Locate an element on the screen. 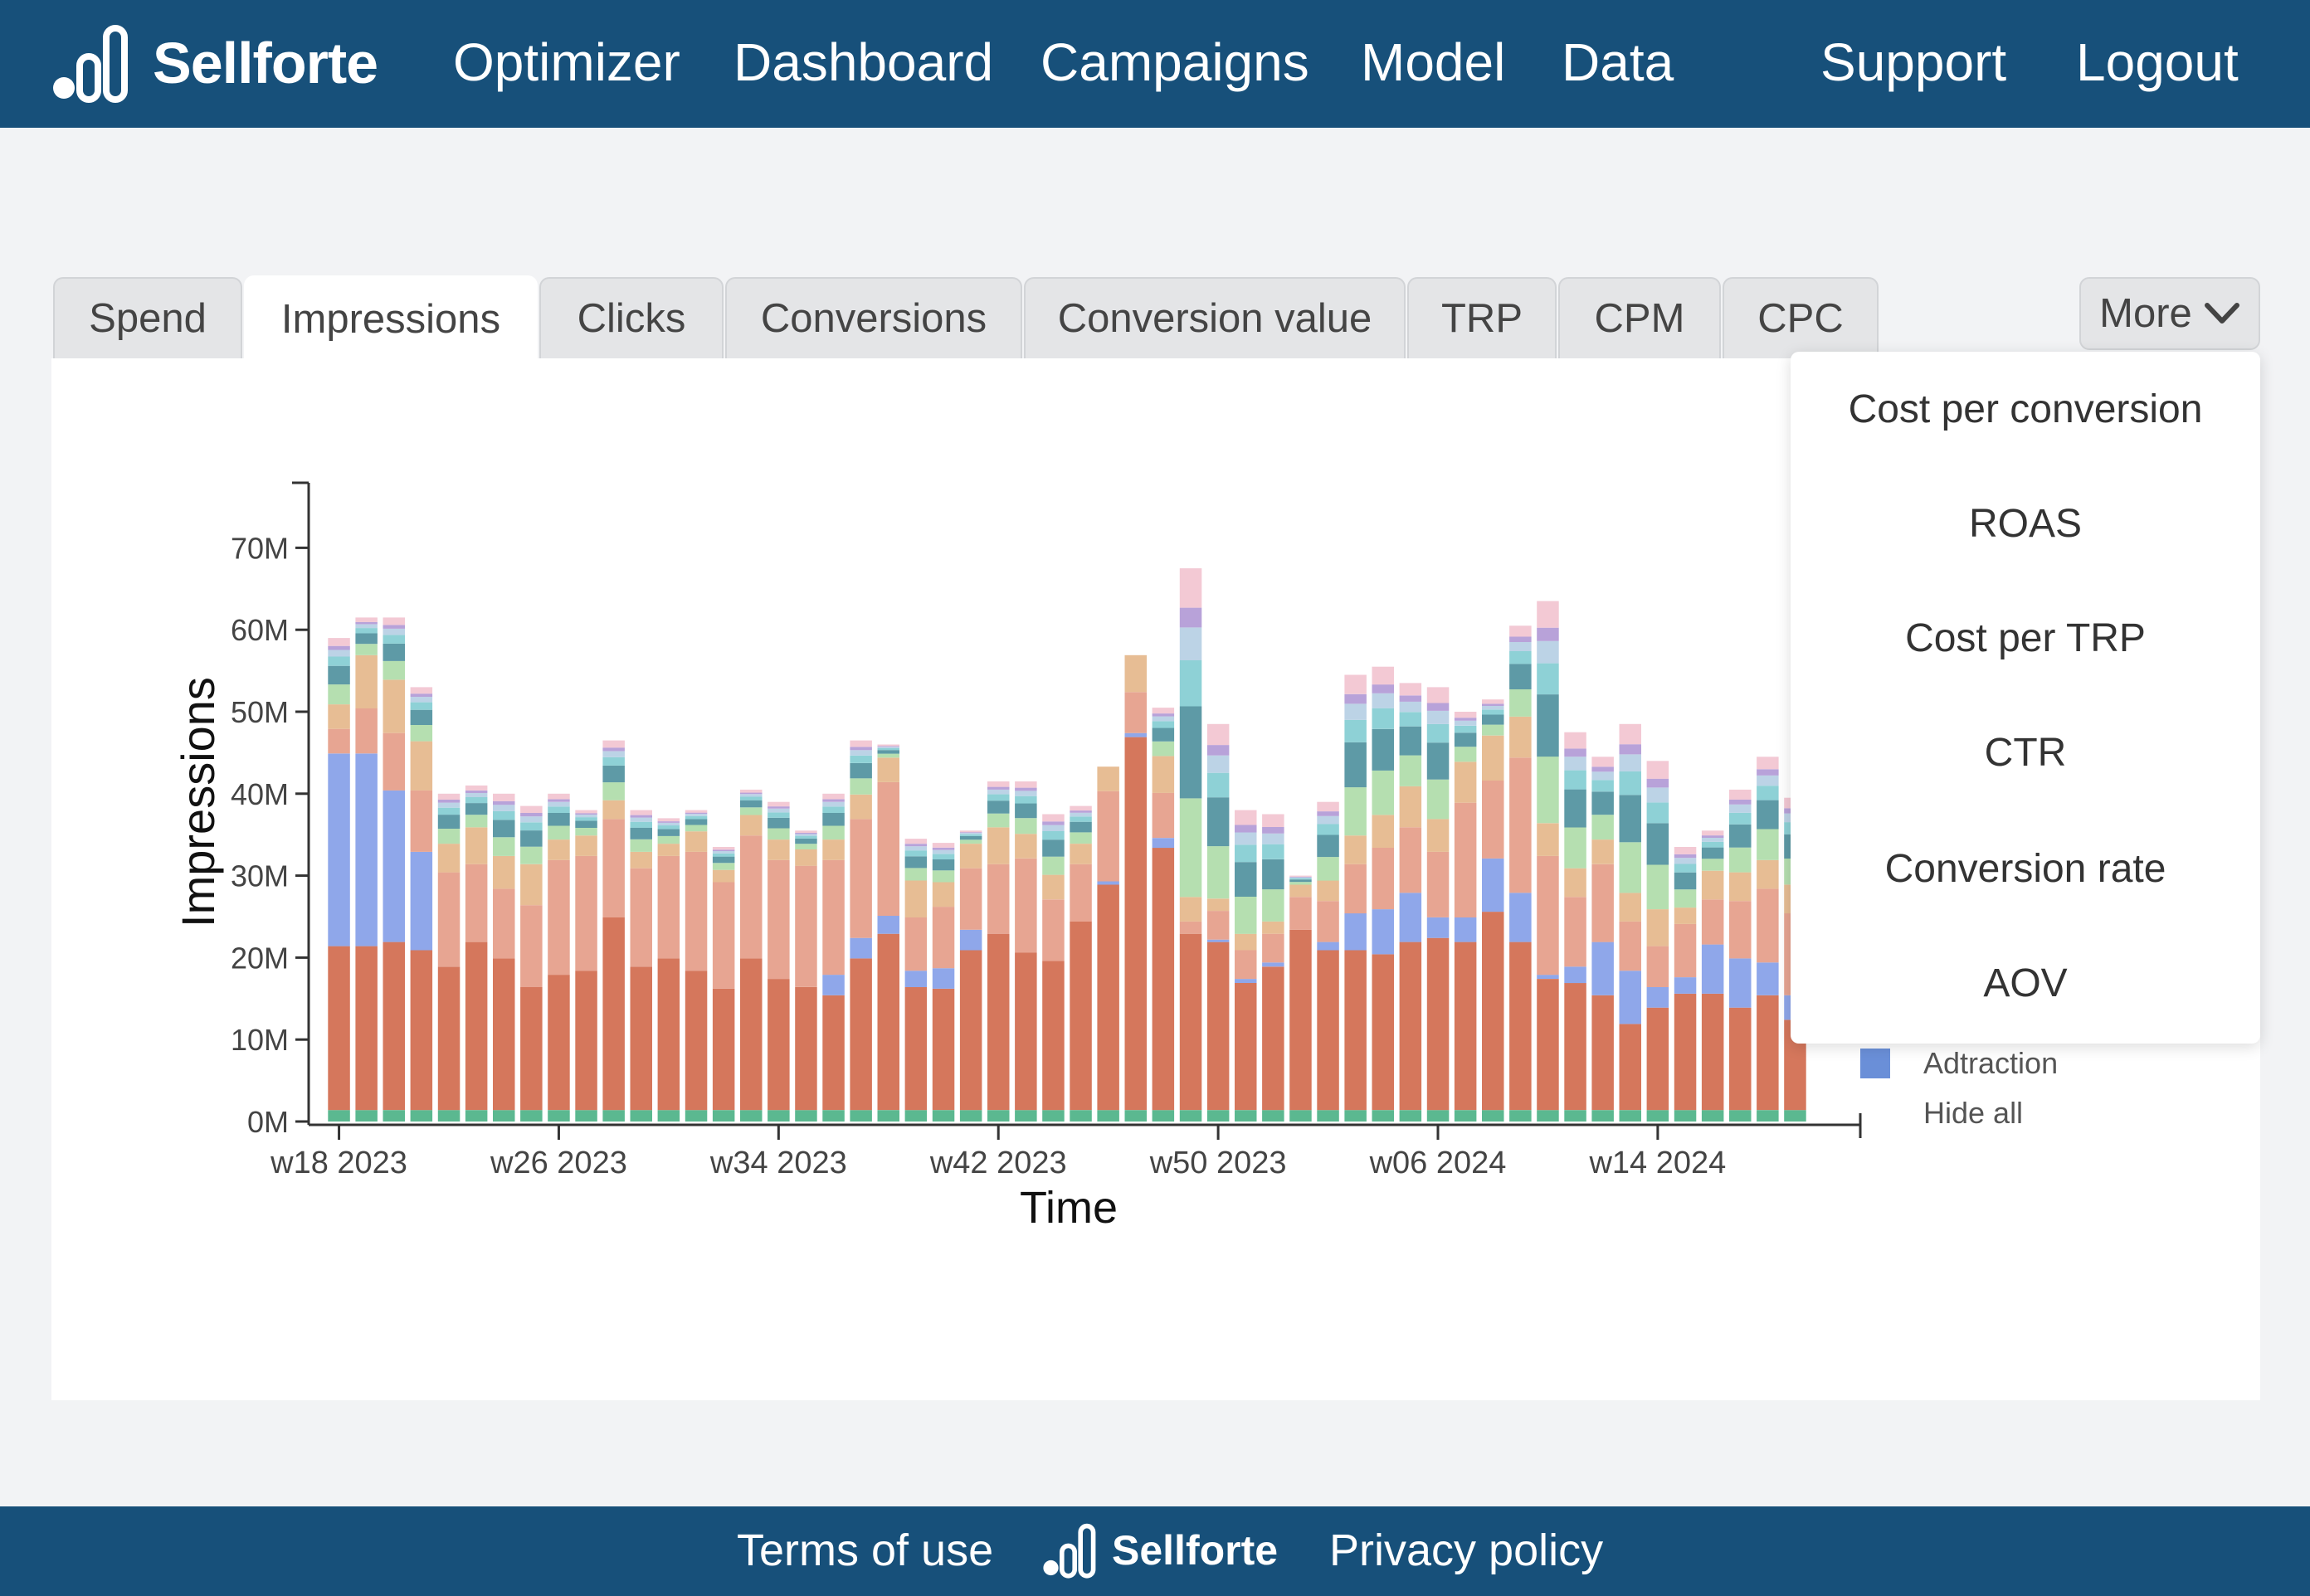 The image size is (2310, 1596). bar-segment-orange-red is located at coordinates (1108, 997).